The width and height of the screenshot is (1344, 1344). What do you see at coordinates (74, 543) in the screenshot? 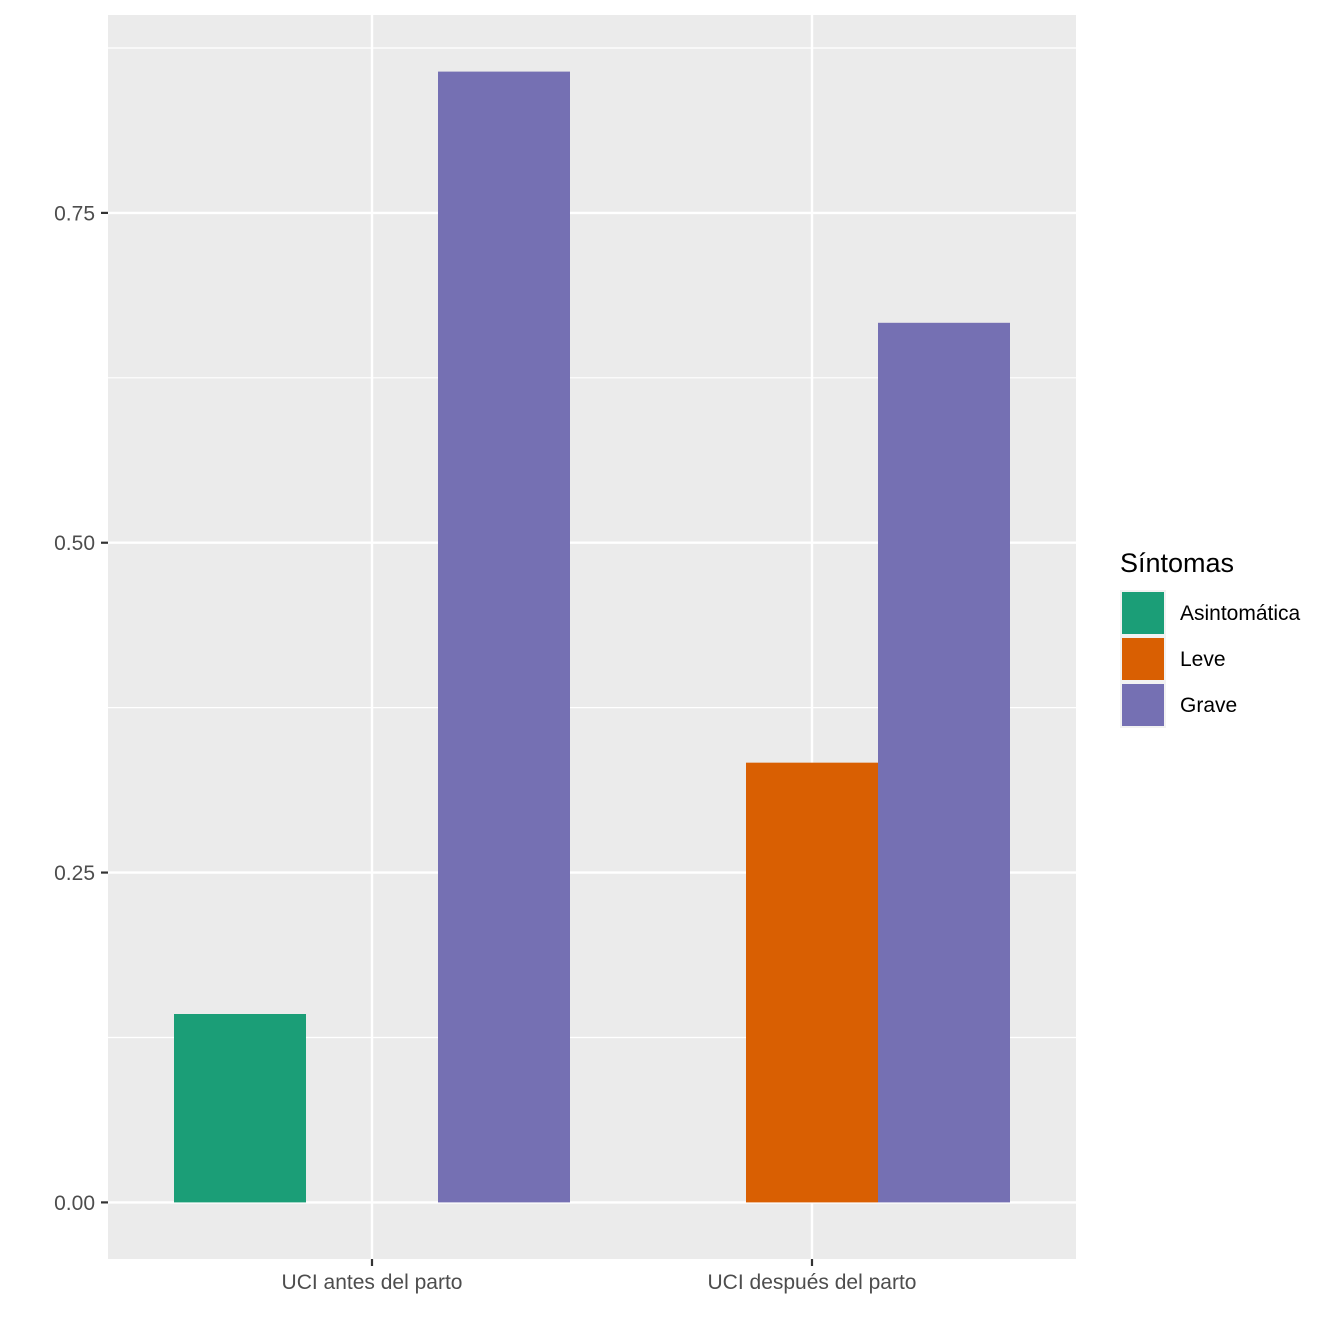
I see `y-tick-label: 0.50` at bounding box center [74, 543].